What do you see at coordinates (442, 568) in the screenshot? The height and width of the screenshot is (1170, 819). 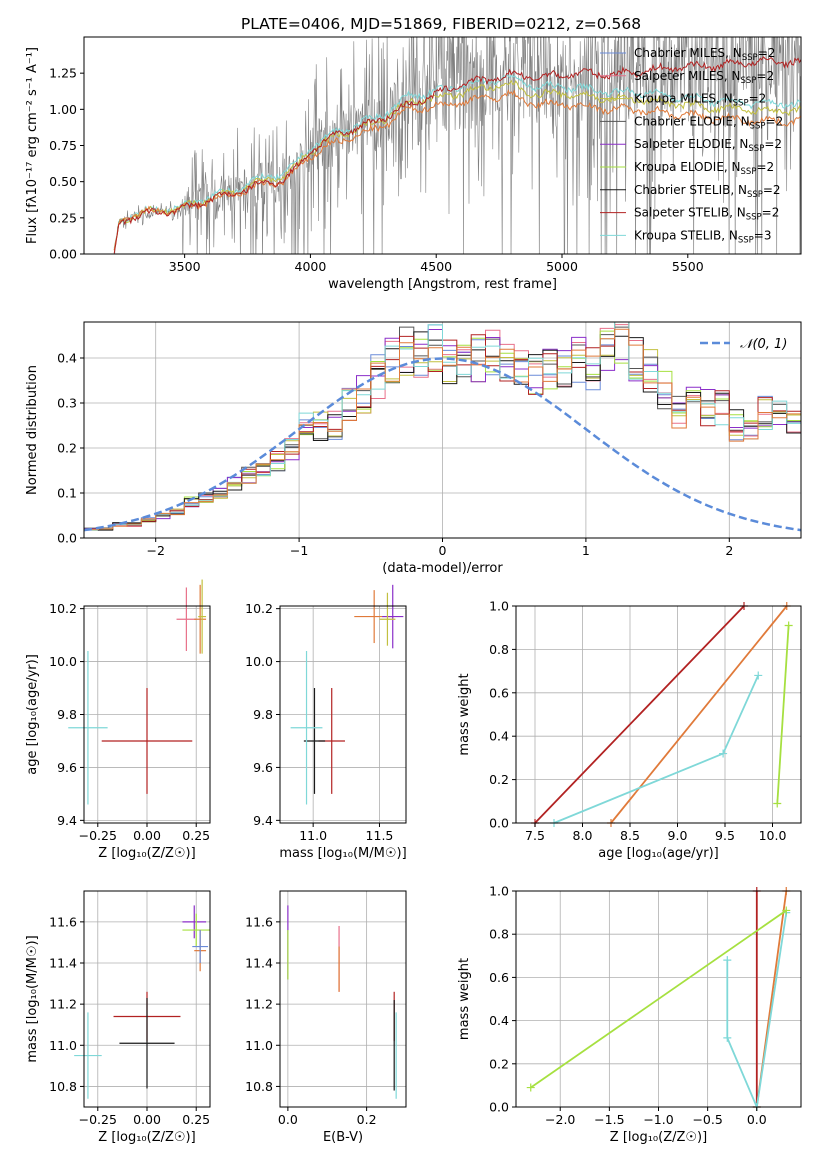 I see `x-axis-label: (data-model)/error` at bounding box center [442, 568].